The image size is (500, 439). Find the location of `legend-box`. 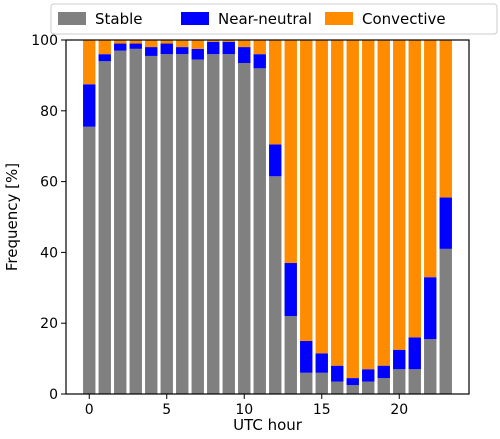

legend-box is located at coordinates (274, 19).